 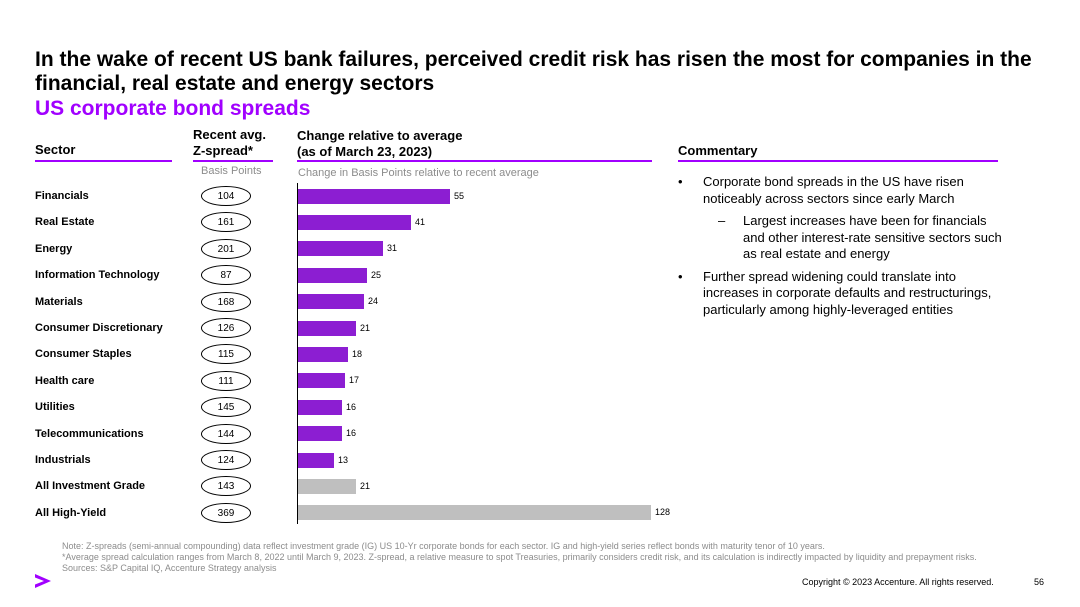 What do you see at coordinates (65, 380) in the screenshot?
I see `sector-label: Health care` at bounding box center [65, 380].